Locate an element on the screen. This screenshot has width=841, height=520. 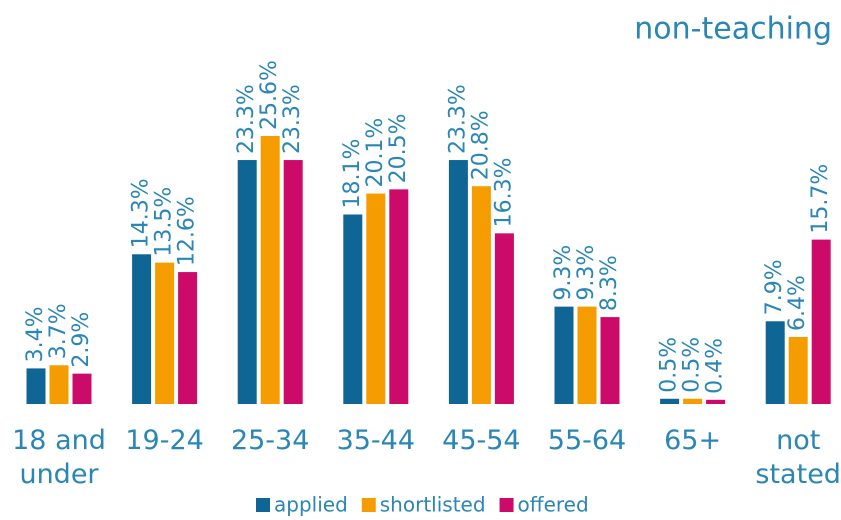
legend-label: applied is located at coordinates (311, 505).